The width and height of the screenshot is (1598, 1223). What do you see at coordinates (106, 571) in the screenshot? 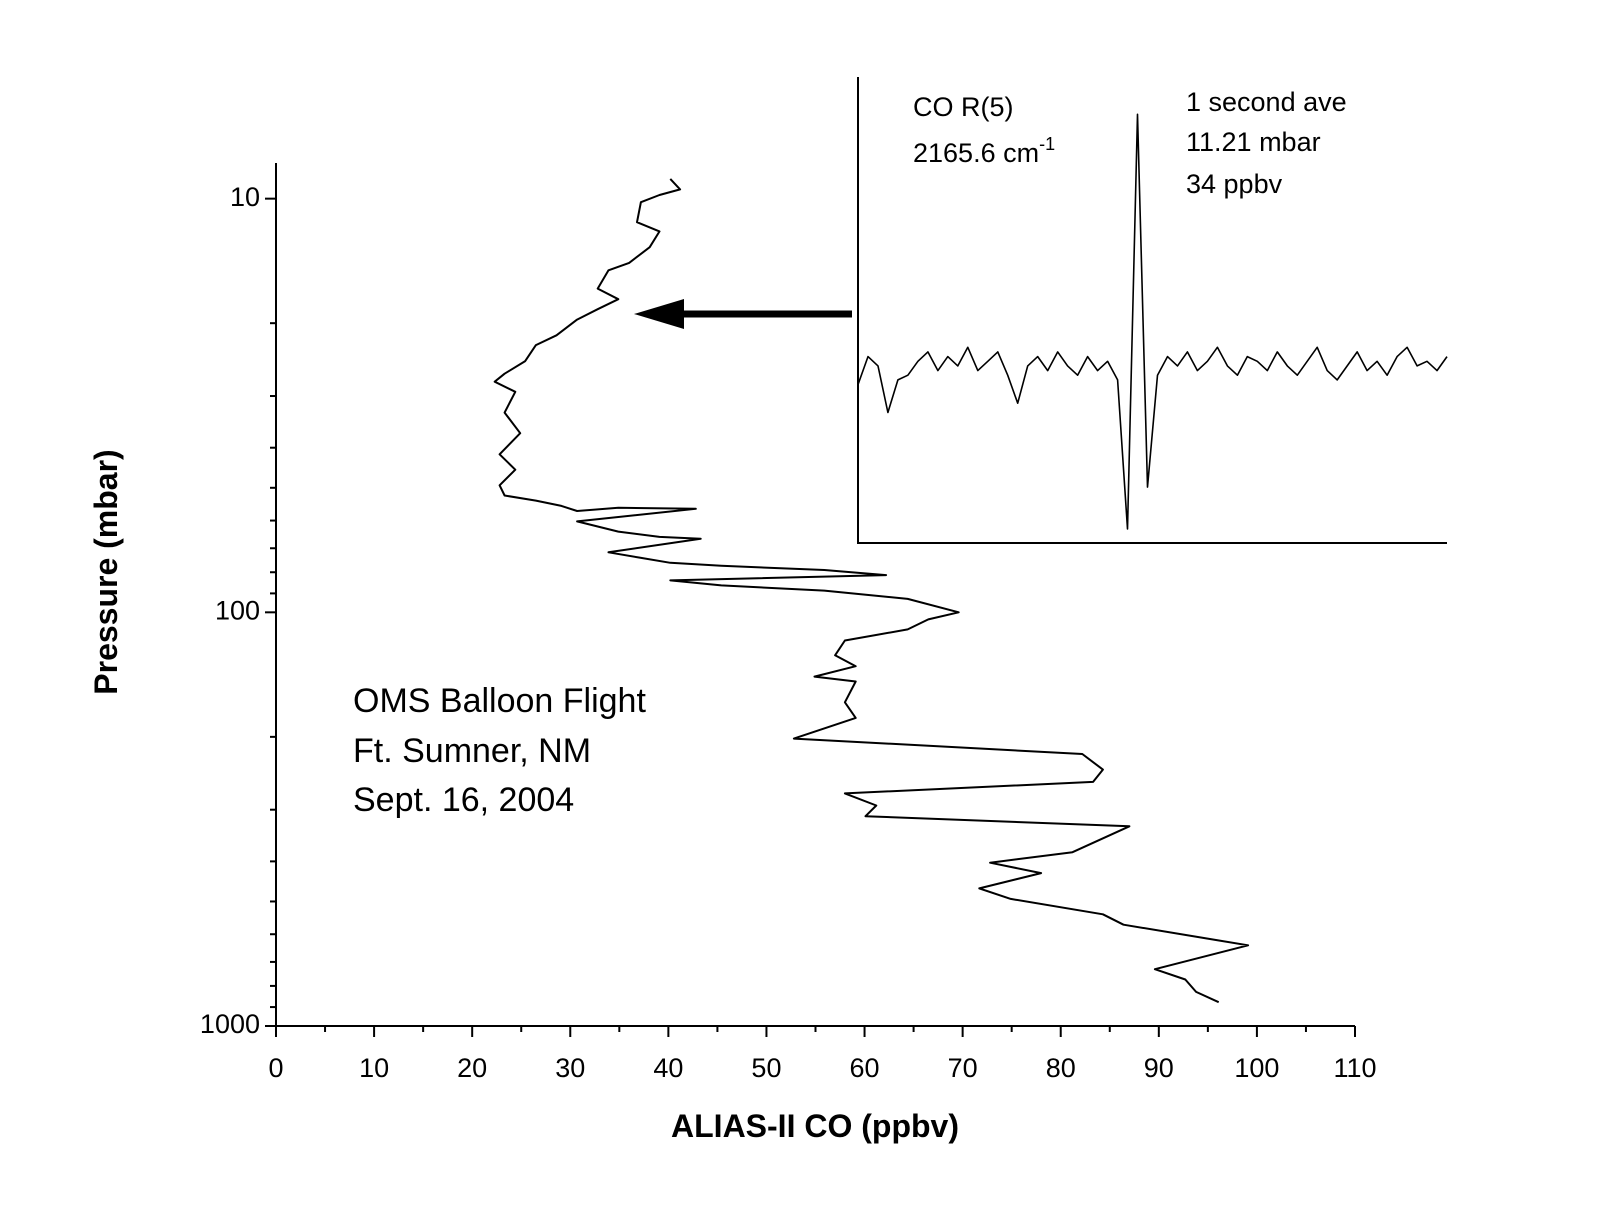
I see `y-axis-label: Pressure (mbar)` at bounding box center [106, 571].